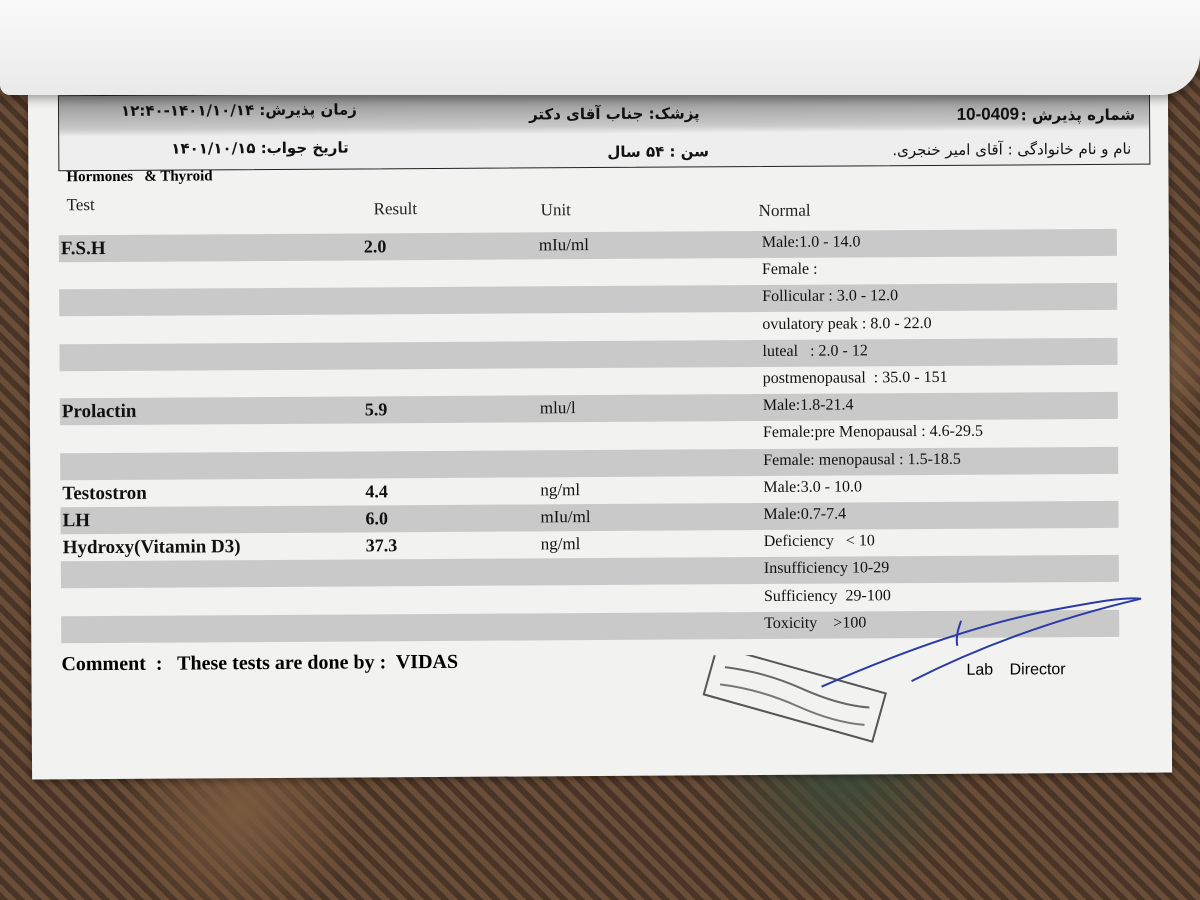 The height and width of the screenshot is (900, 1200). Describe the element at coordinates (1012, 149) in the screenshot. I see `patient-name: نام و نام خانوادگی : آقای امیر خنجری.` at that location.